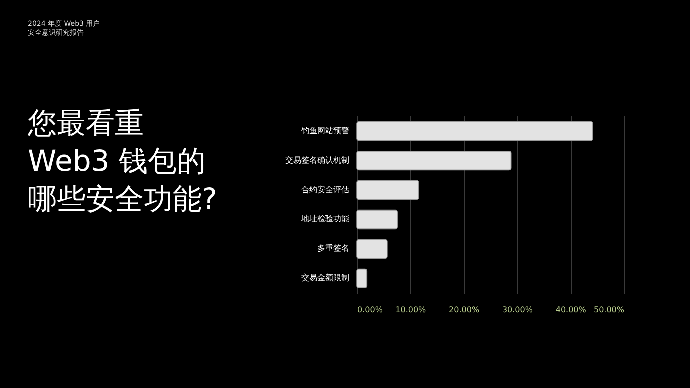  Describe the element at coordinates (326, 189) in the screenshot. I see `y-tick-label: 合约安全评估` at that location.